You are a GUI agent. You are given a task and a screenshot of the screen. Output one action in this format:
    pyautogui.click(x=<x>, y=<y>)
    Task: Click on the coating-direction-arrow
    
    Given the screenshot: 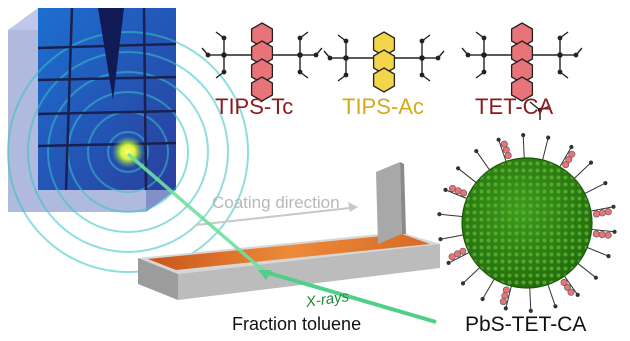 What is the action you would take?
    pyautogui.click(x=276, y=214)
    